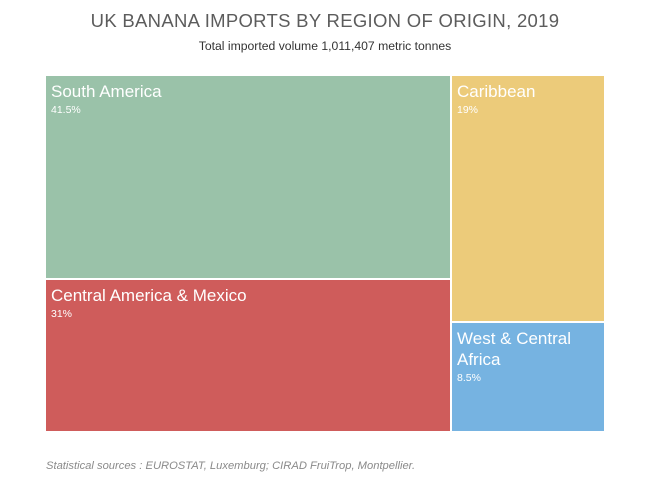 The image size is (650, 491). Describe the element at coordinates (469, 377) in the screenshot. I see `tile-value-west-and-central-africa: 8.5%` at that location.